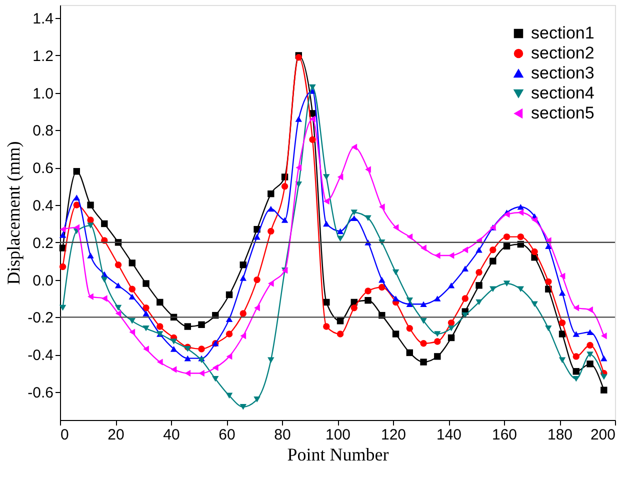 Image resolution: width=644 pixels, height=480 pixels. What do you see at coordinates (227, 435) in the screenshot?
I see `x-tick-label: 60` at bounding box center [227, 435].